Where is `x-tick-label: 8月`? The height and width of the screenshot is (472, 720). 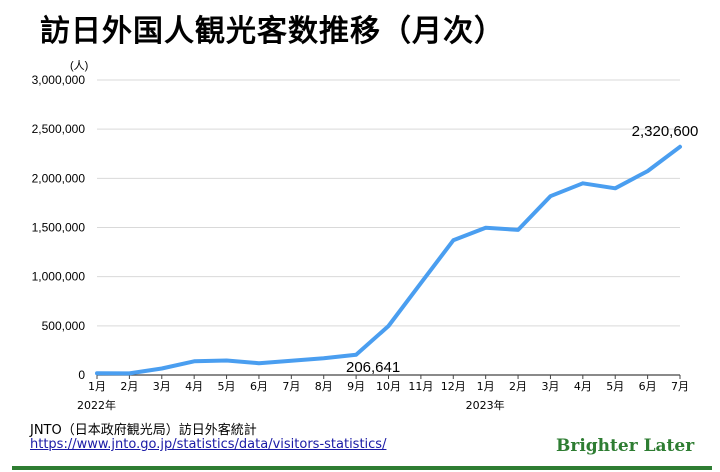 x-tick-label: 8月 is located at coordinates (324, 386).